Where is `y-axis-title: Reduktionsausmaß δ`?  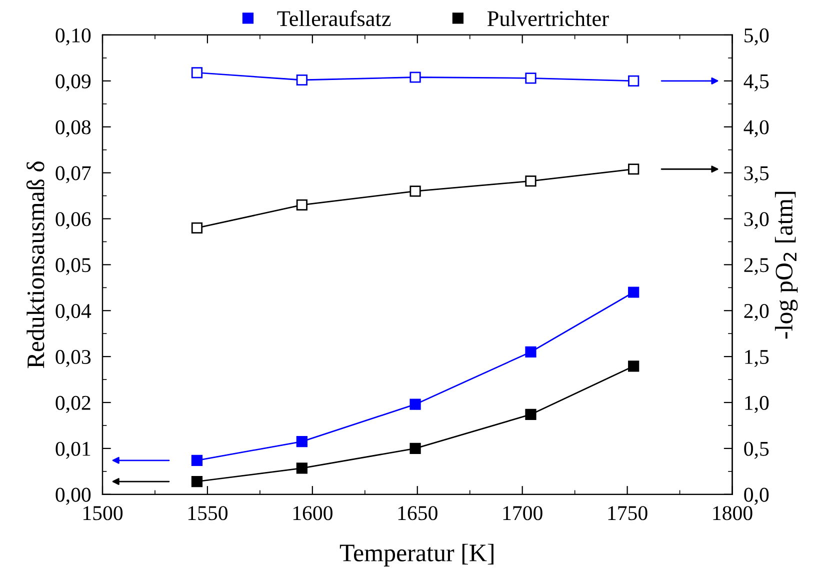
y-axis-title: Reduktionsausmaß δ is located at coordinates (35, 264).